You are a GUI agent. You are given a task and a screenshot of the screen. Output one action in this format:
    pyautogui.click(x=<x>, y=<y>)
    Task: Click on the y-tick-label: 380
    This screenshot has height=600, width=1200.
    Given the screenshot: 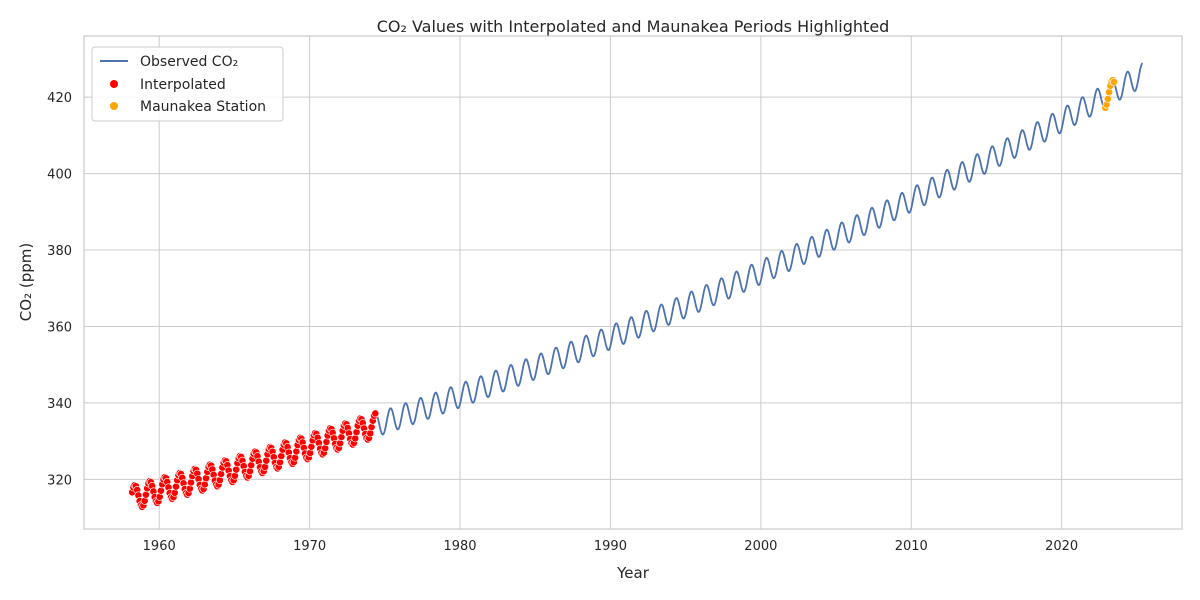 What is the action you would take?
    pyautogui.click(x=59, y=251)
    